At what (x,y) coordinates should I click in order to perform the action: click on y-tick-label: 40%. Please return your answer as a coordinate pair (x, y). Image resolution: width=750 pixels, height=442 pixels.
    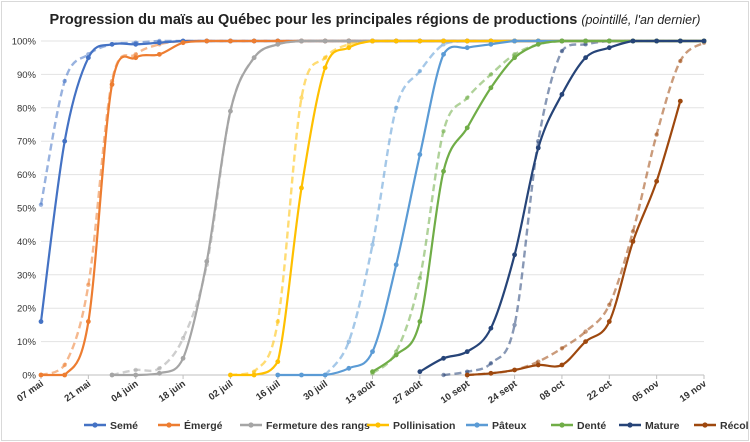
    Looking at the image, I should click on (27, 242).